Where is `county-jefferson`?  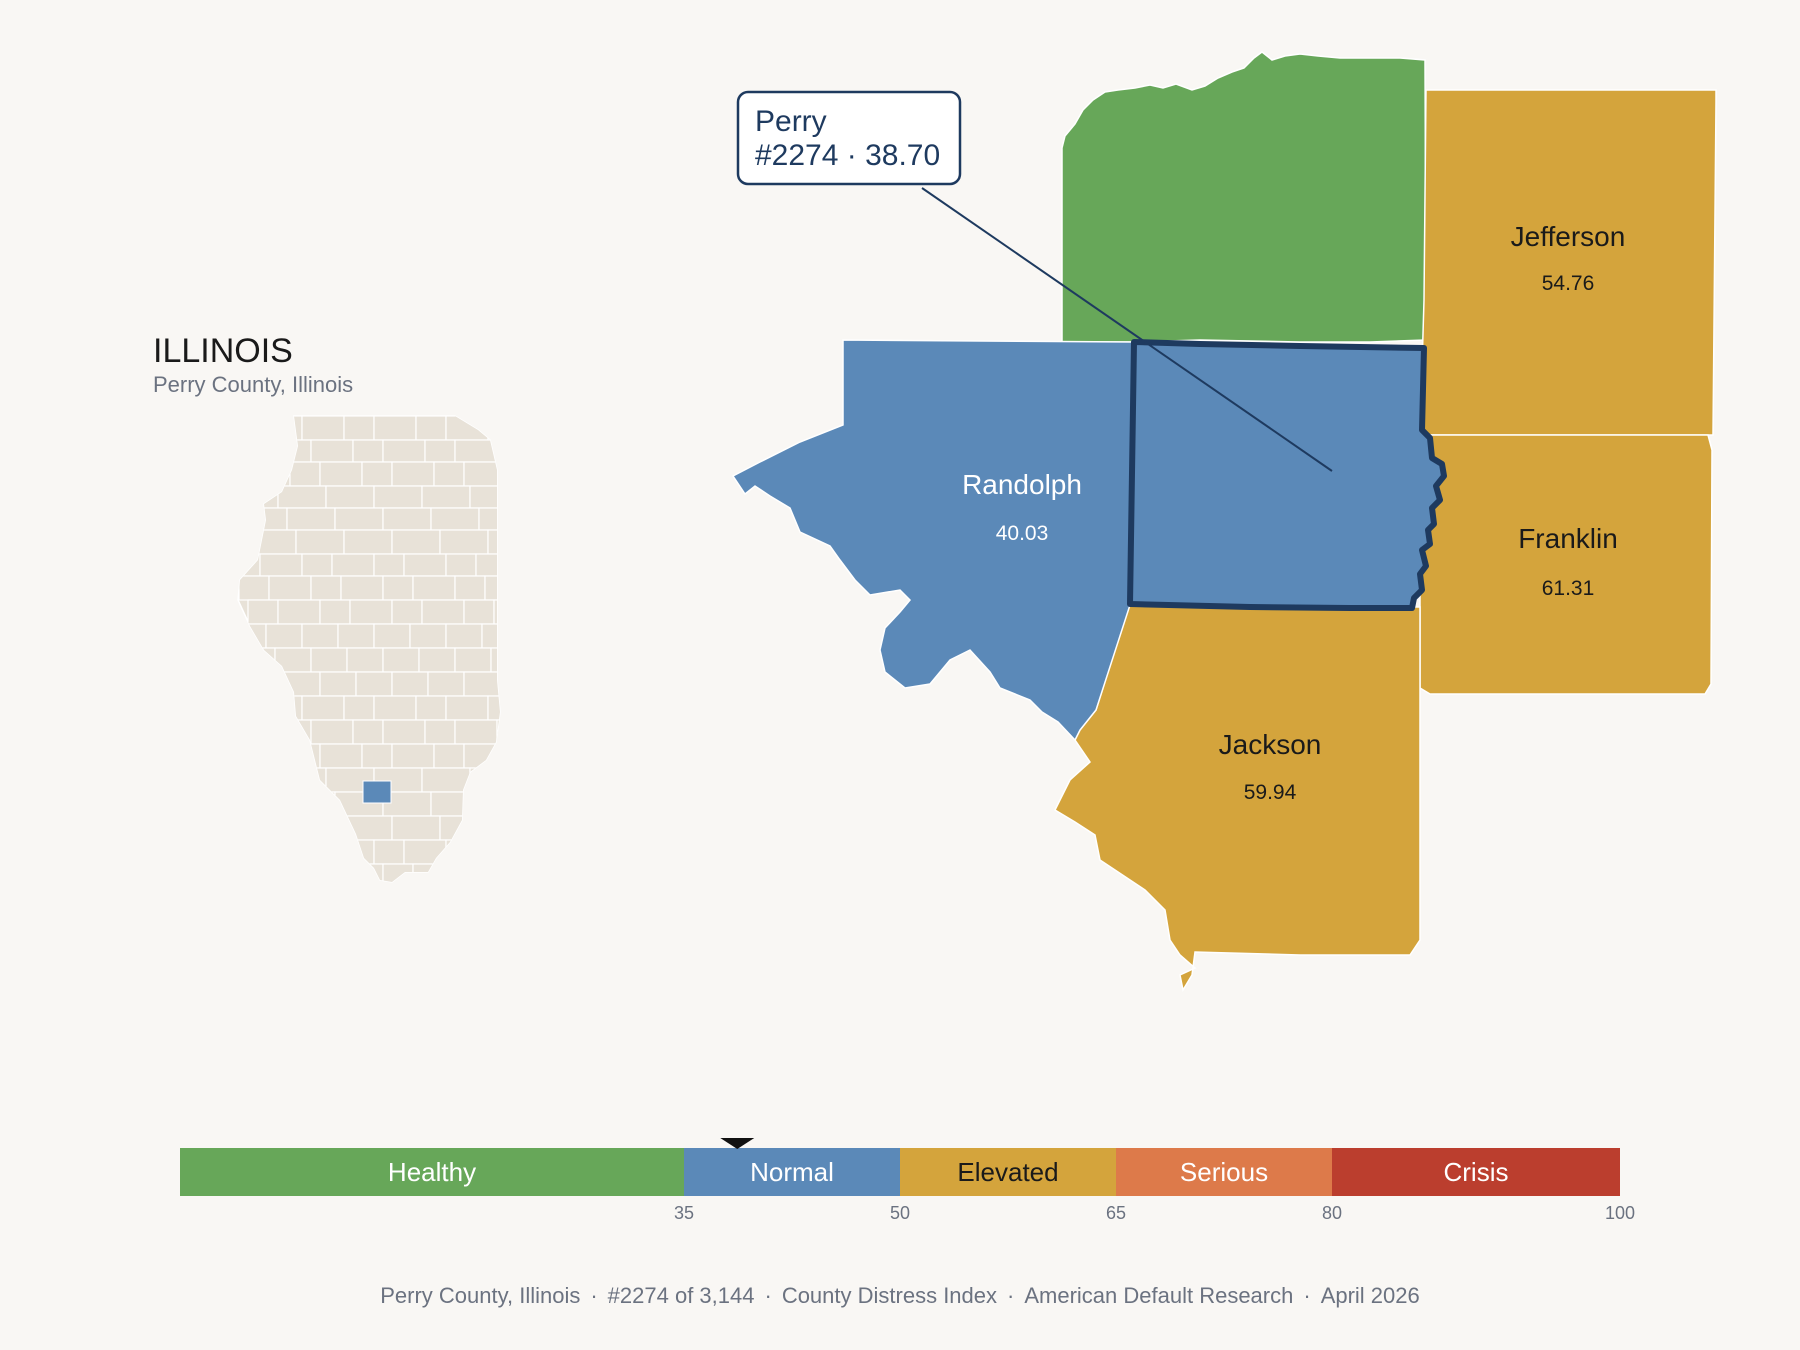 county-jefferson is located at coordinates (1568, 262).